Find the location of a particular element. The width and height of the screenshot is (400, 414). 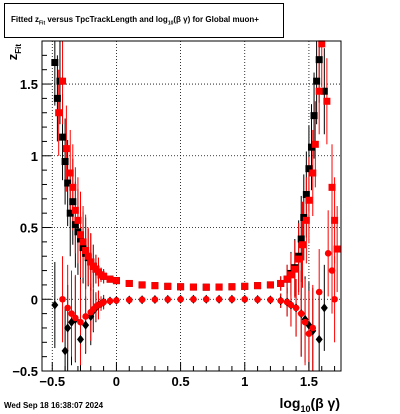

y-tick-label: 0.5 is located at coordinates (29, 228).